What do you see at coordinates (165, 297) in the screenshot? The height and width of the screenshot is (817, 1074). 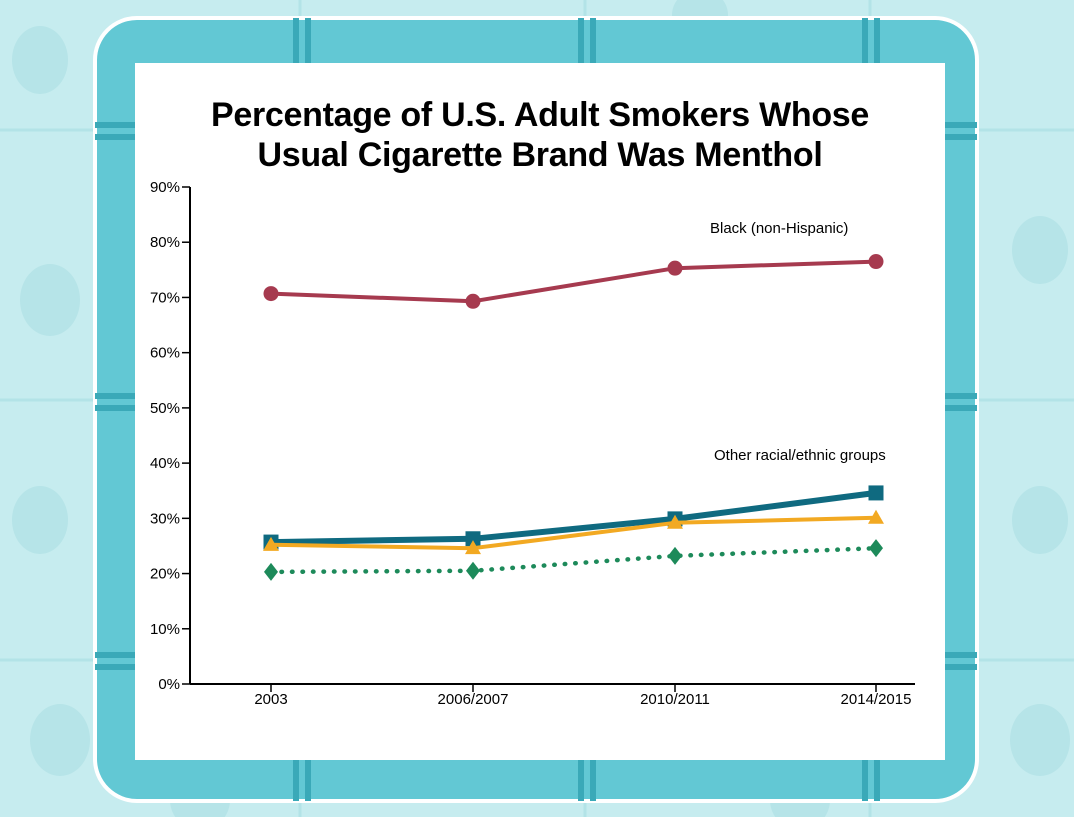 I see `y-tick-label: 70%` at bounding box center [165, 297].